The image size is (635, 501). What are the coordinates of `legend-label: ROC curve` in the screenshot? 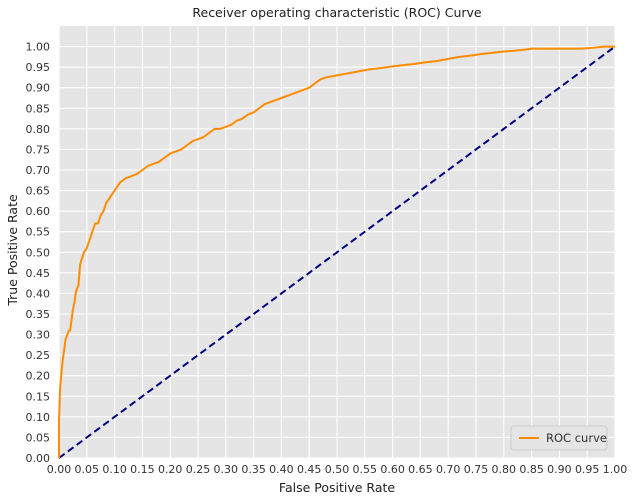 It's located at (576, 438).